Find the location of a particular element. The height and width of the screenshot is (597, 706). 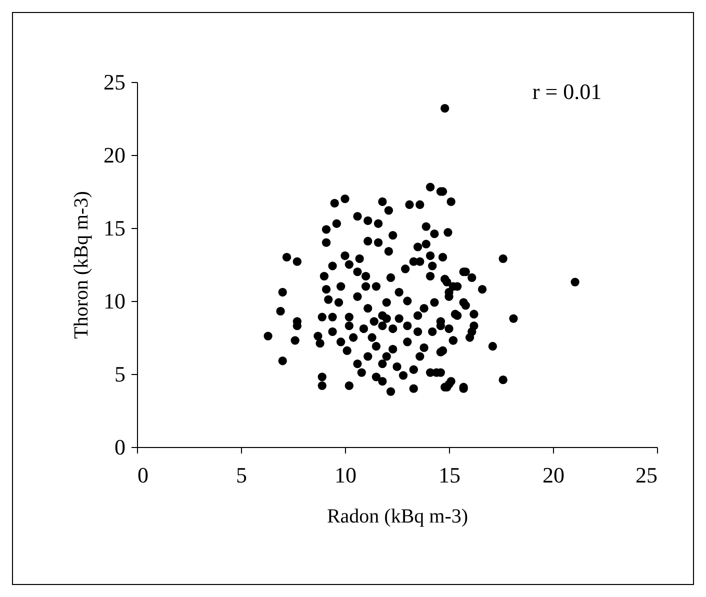

y-tick-label: 5 is located at coordinates (120, 374).